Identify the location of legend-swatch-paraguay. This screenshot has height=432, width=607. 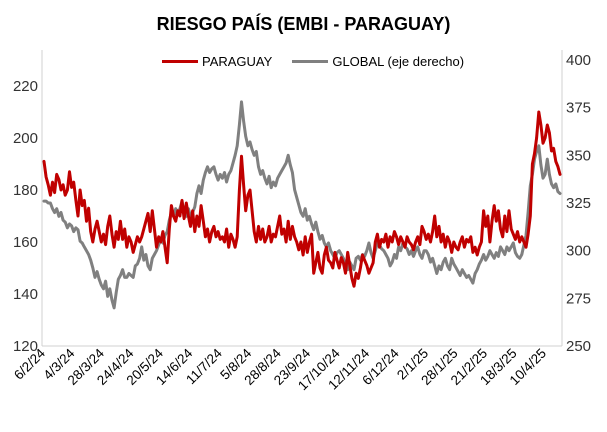
(180, 61).